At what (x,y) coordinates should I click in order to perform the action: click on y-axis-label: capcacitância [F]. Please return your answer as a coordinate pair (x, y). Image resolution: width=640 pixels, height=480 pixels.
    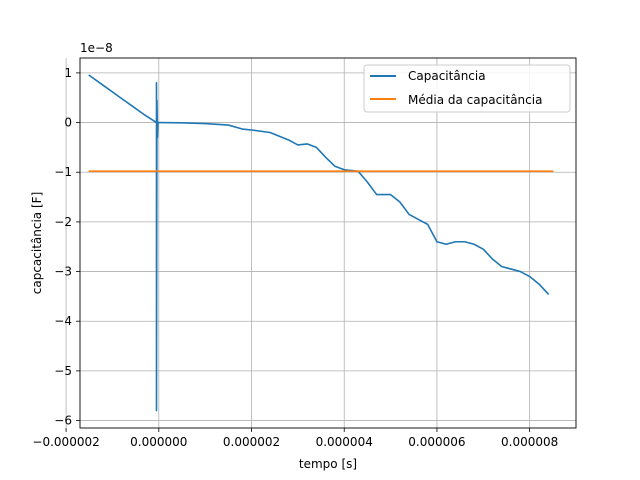
    Looking at the image, I should click on (37, 243).